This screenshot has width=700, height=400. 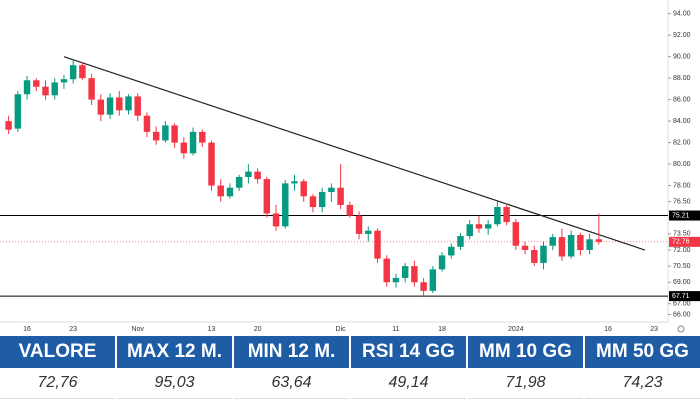 I want to click on y-tick-label: 66.00, so click(x=682, y=314).